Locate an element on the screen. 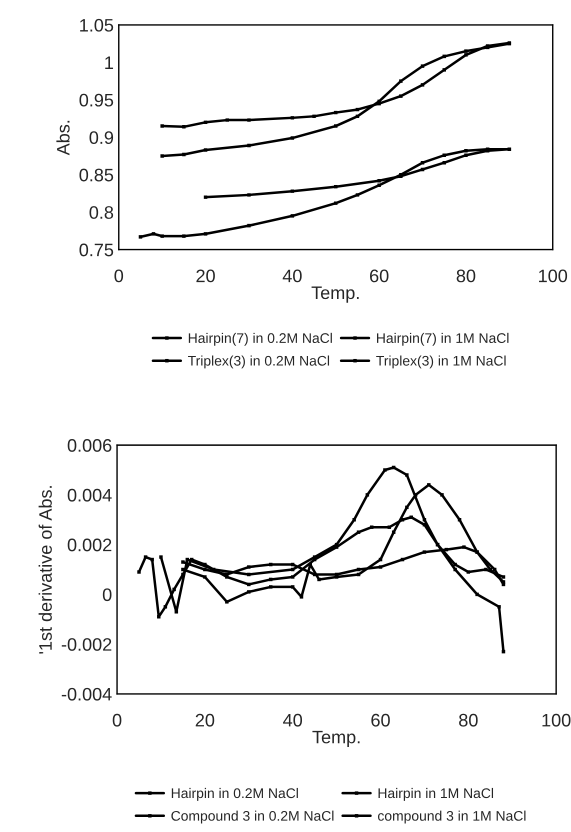 Image resolution: width=571 pixels, height=832 pixels. y-tick-label: 0 is located at coordinates (107, 595).